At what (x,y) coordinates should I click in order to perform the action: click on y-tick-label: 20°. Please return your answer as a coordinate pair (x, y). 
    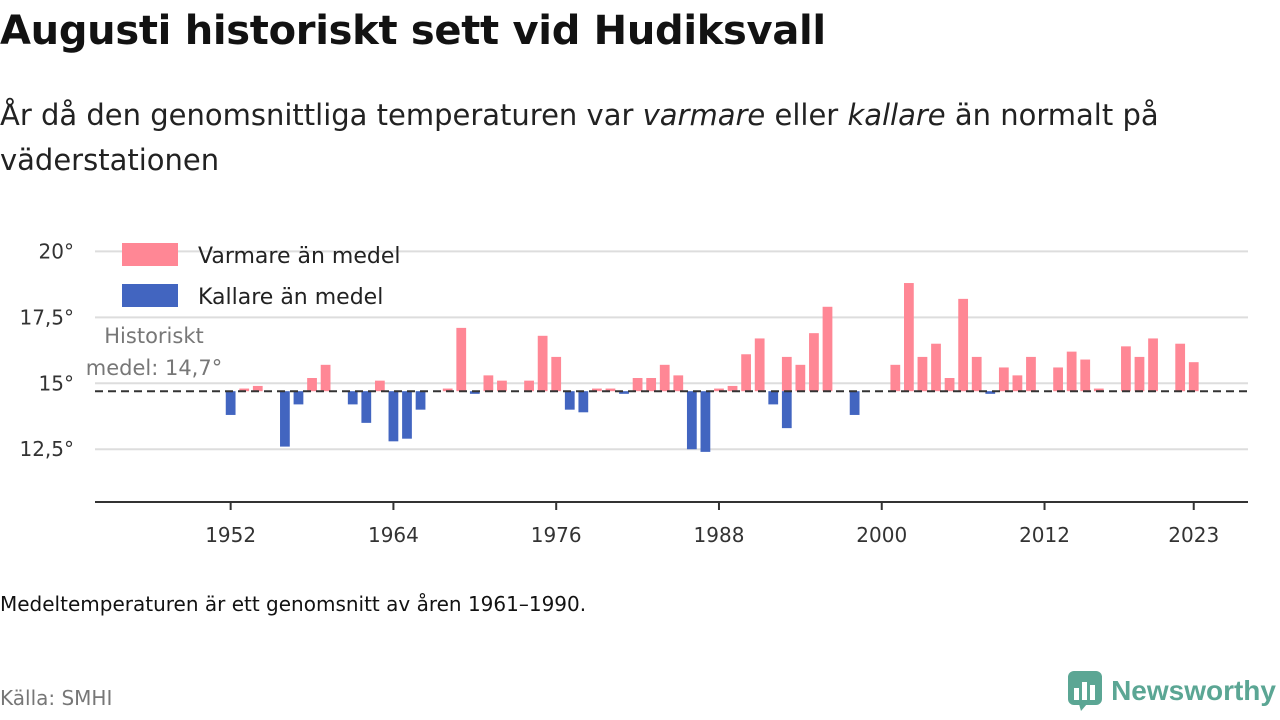
    Looking at the image, I should click on (56, 251).